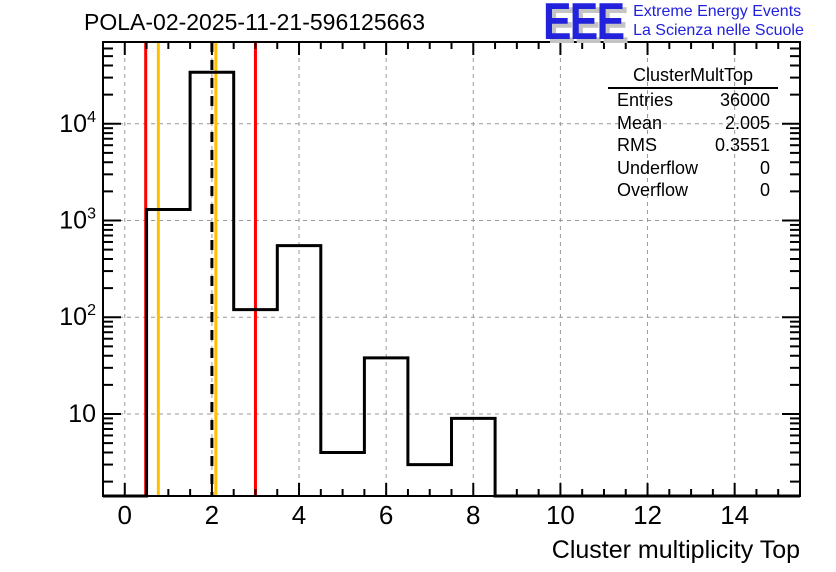 This screenshot has width=836, height=572. I want to click on stats-label: Overflow, so click(653, 190).